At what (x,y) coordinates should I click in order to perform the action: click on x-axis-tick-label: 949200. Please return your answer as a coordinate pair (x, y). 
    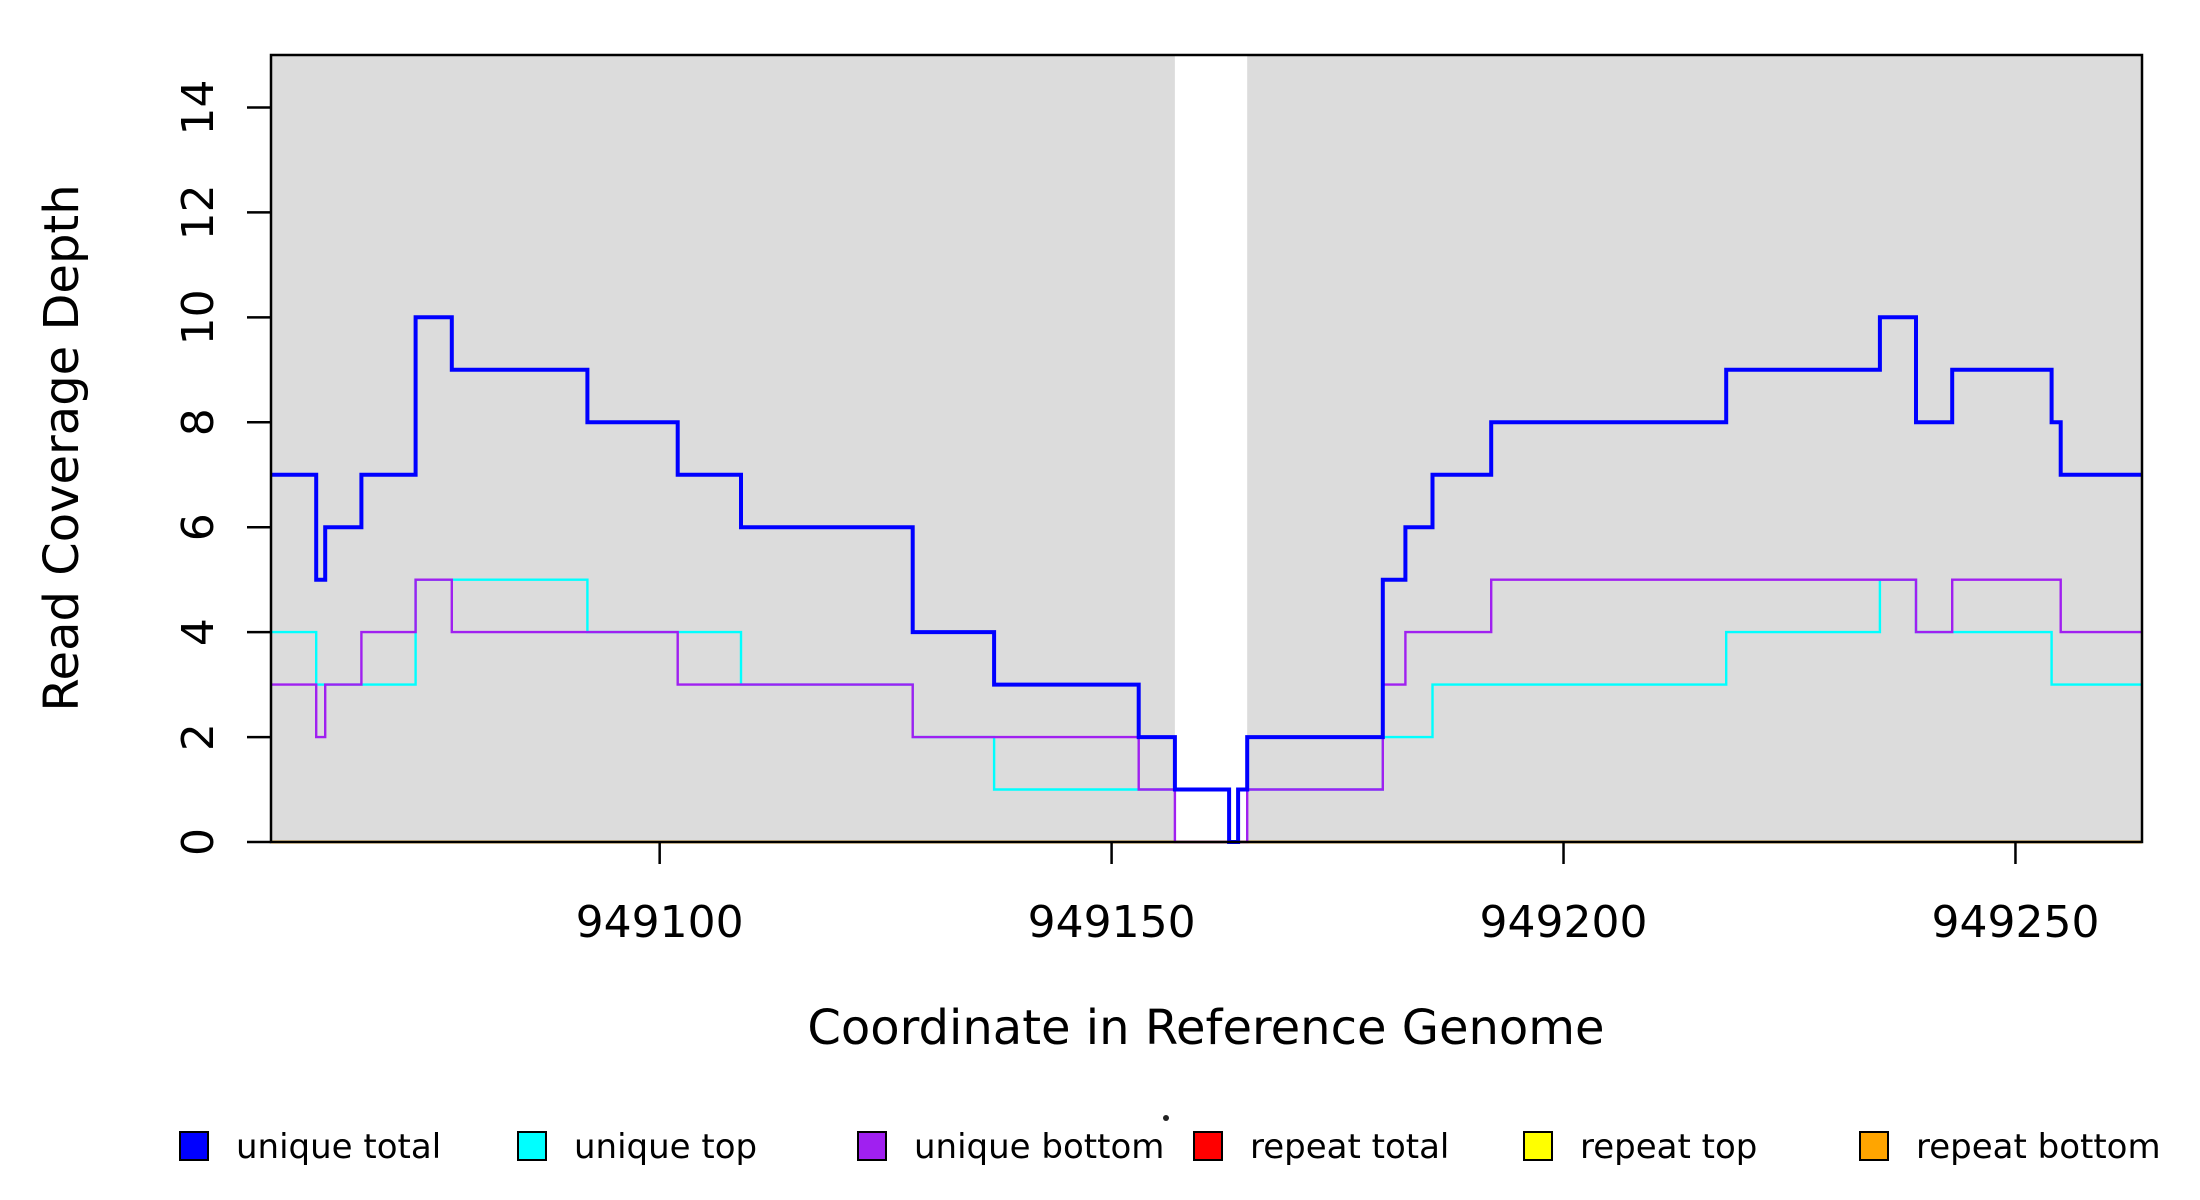
    Looking at the image, I should click on (1564, 922).